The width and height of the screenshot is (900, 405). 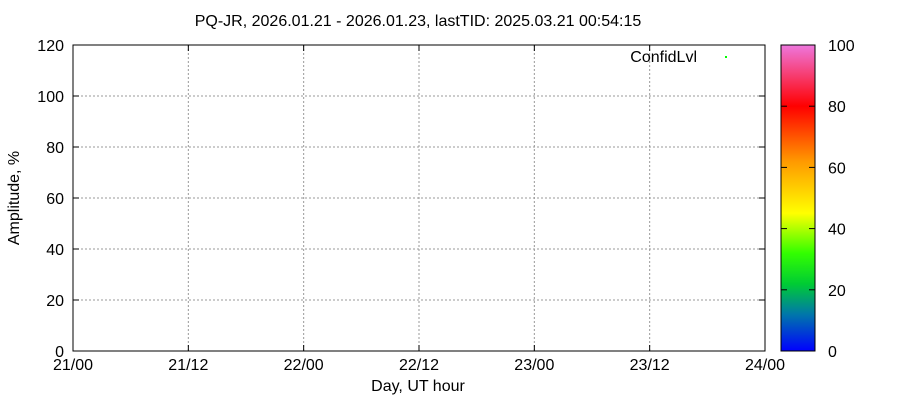 What do you see at coordinates (650, 365) in the screenshot?
I see `x-tick-label: 23/12` at bounding box center [650, 365].